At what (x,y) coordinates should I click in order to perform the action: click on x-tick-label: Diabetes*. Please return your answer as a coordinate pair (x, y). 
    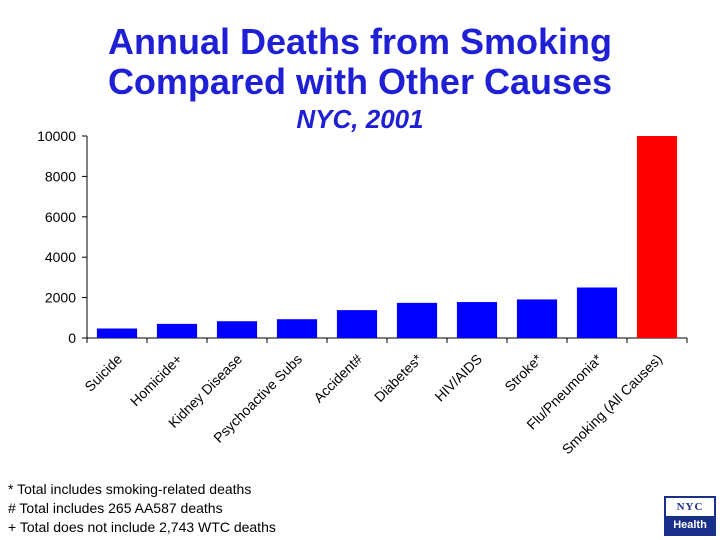
    Looking at the image, I should click on (398, 377).